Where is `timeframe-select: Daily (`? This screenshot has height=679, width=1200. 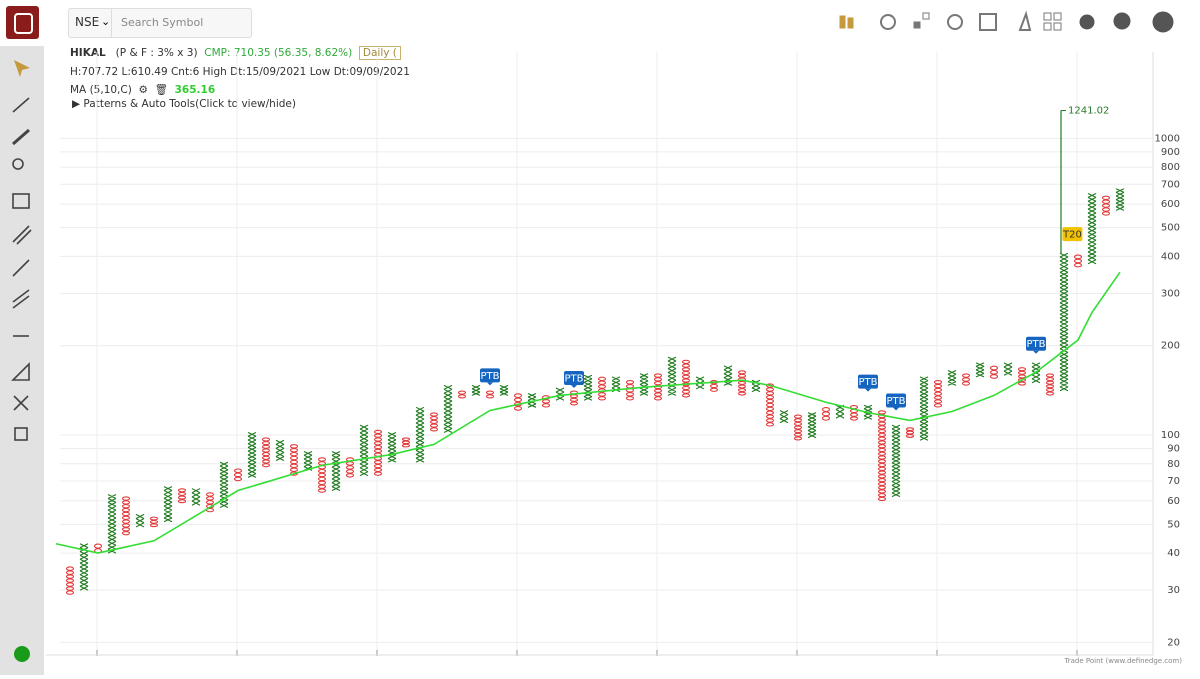 timeframe-select: Daily ( is located at coordinates (379, 53).